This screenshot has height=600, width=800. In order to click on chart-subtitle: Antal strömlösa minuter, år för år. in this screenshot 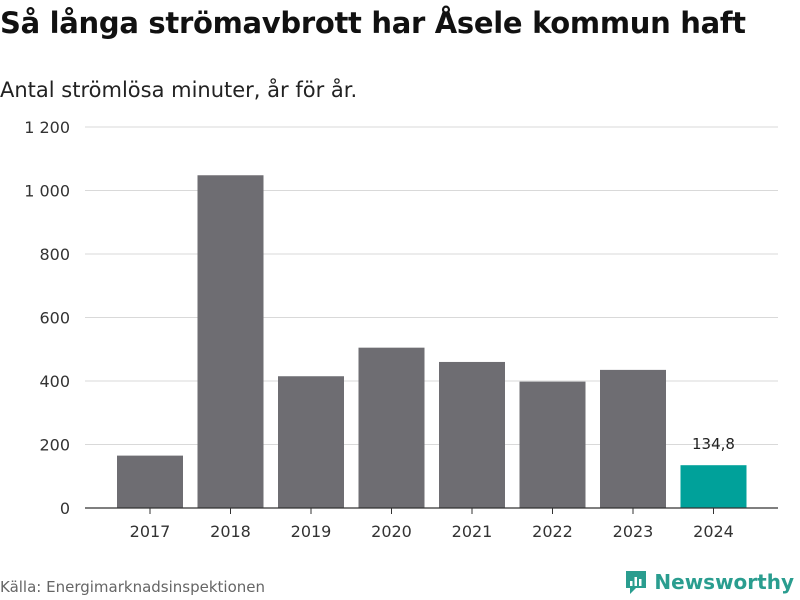, I will do `click(179, 90)`.